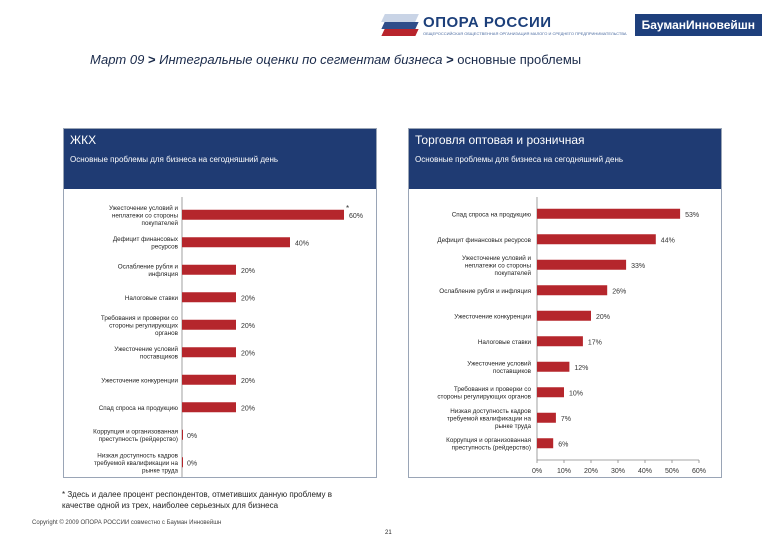 Image resolution: width=780 pixels, height=540 pixels. What do you see at coordinates (581, 368) in the screenshot?
I see `data-label: 12%` at bounding box center [581, 368].